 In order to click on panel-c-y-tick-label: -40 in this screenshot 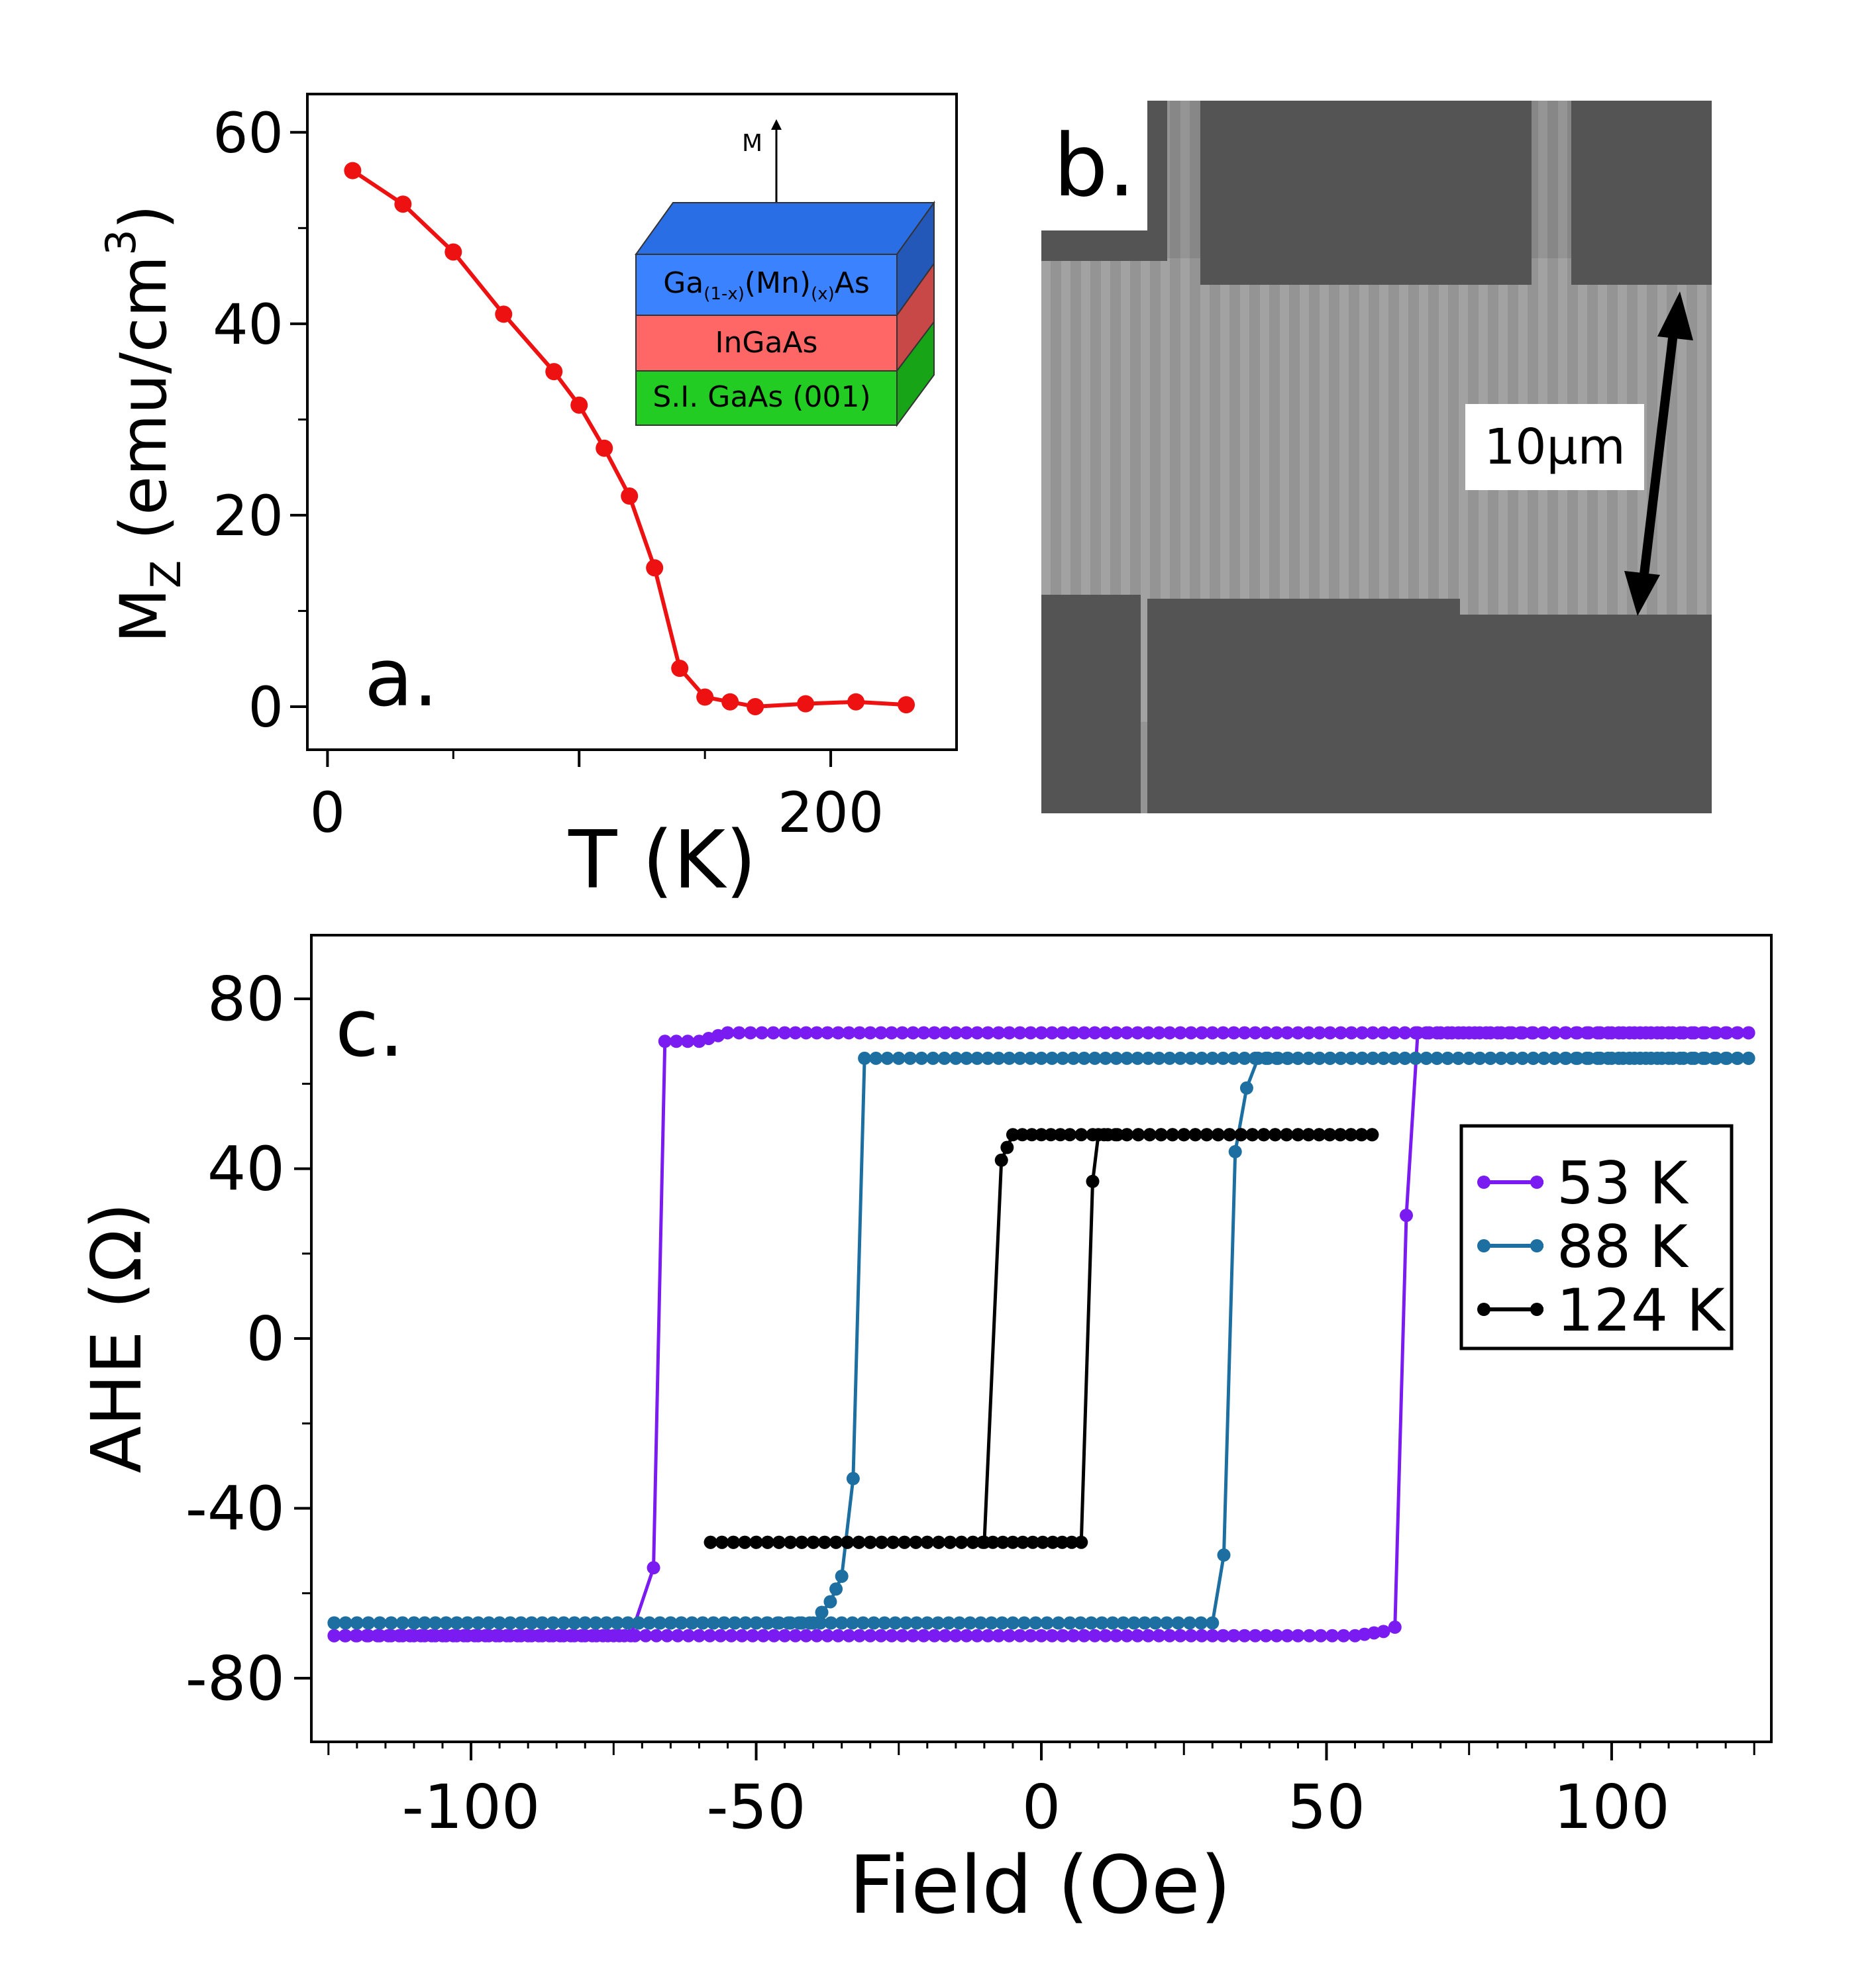, I will do `click(235, 1508)`.